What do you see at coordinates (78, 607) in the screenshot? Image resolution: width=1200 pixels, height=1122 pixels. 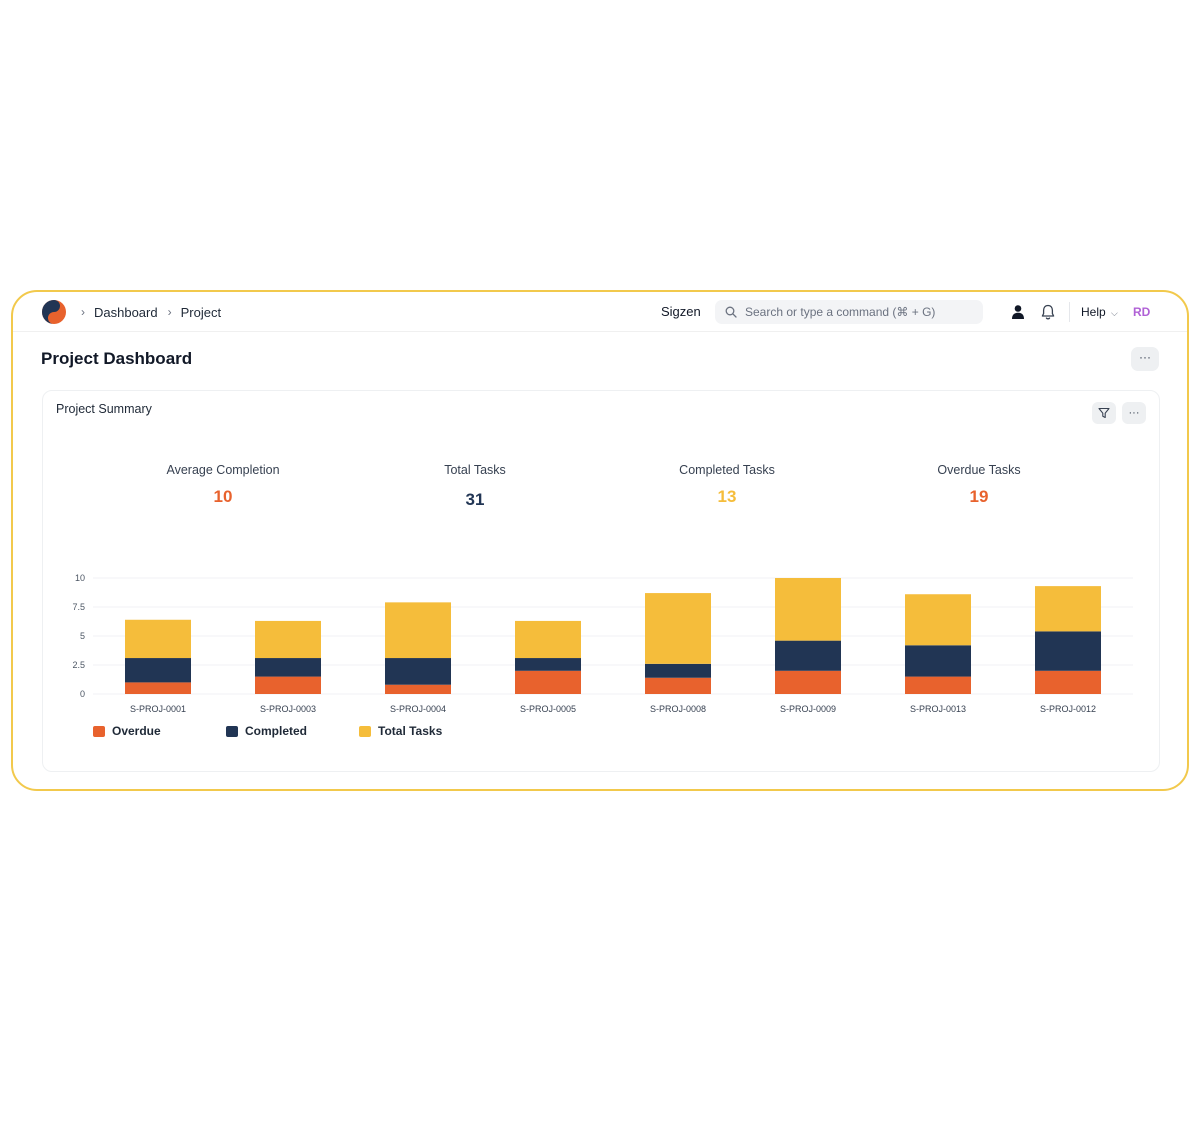 I see `y-tick-label: 7.5` at bounding box center [78, 607].